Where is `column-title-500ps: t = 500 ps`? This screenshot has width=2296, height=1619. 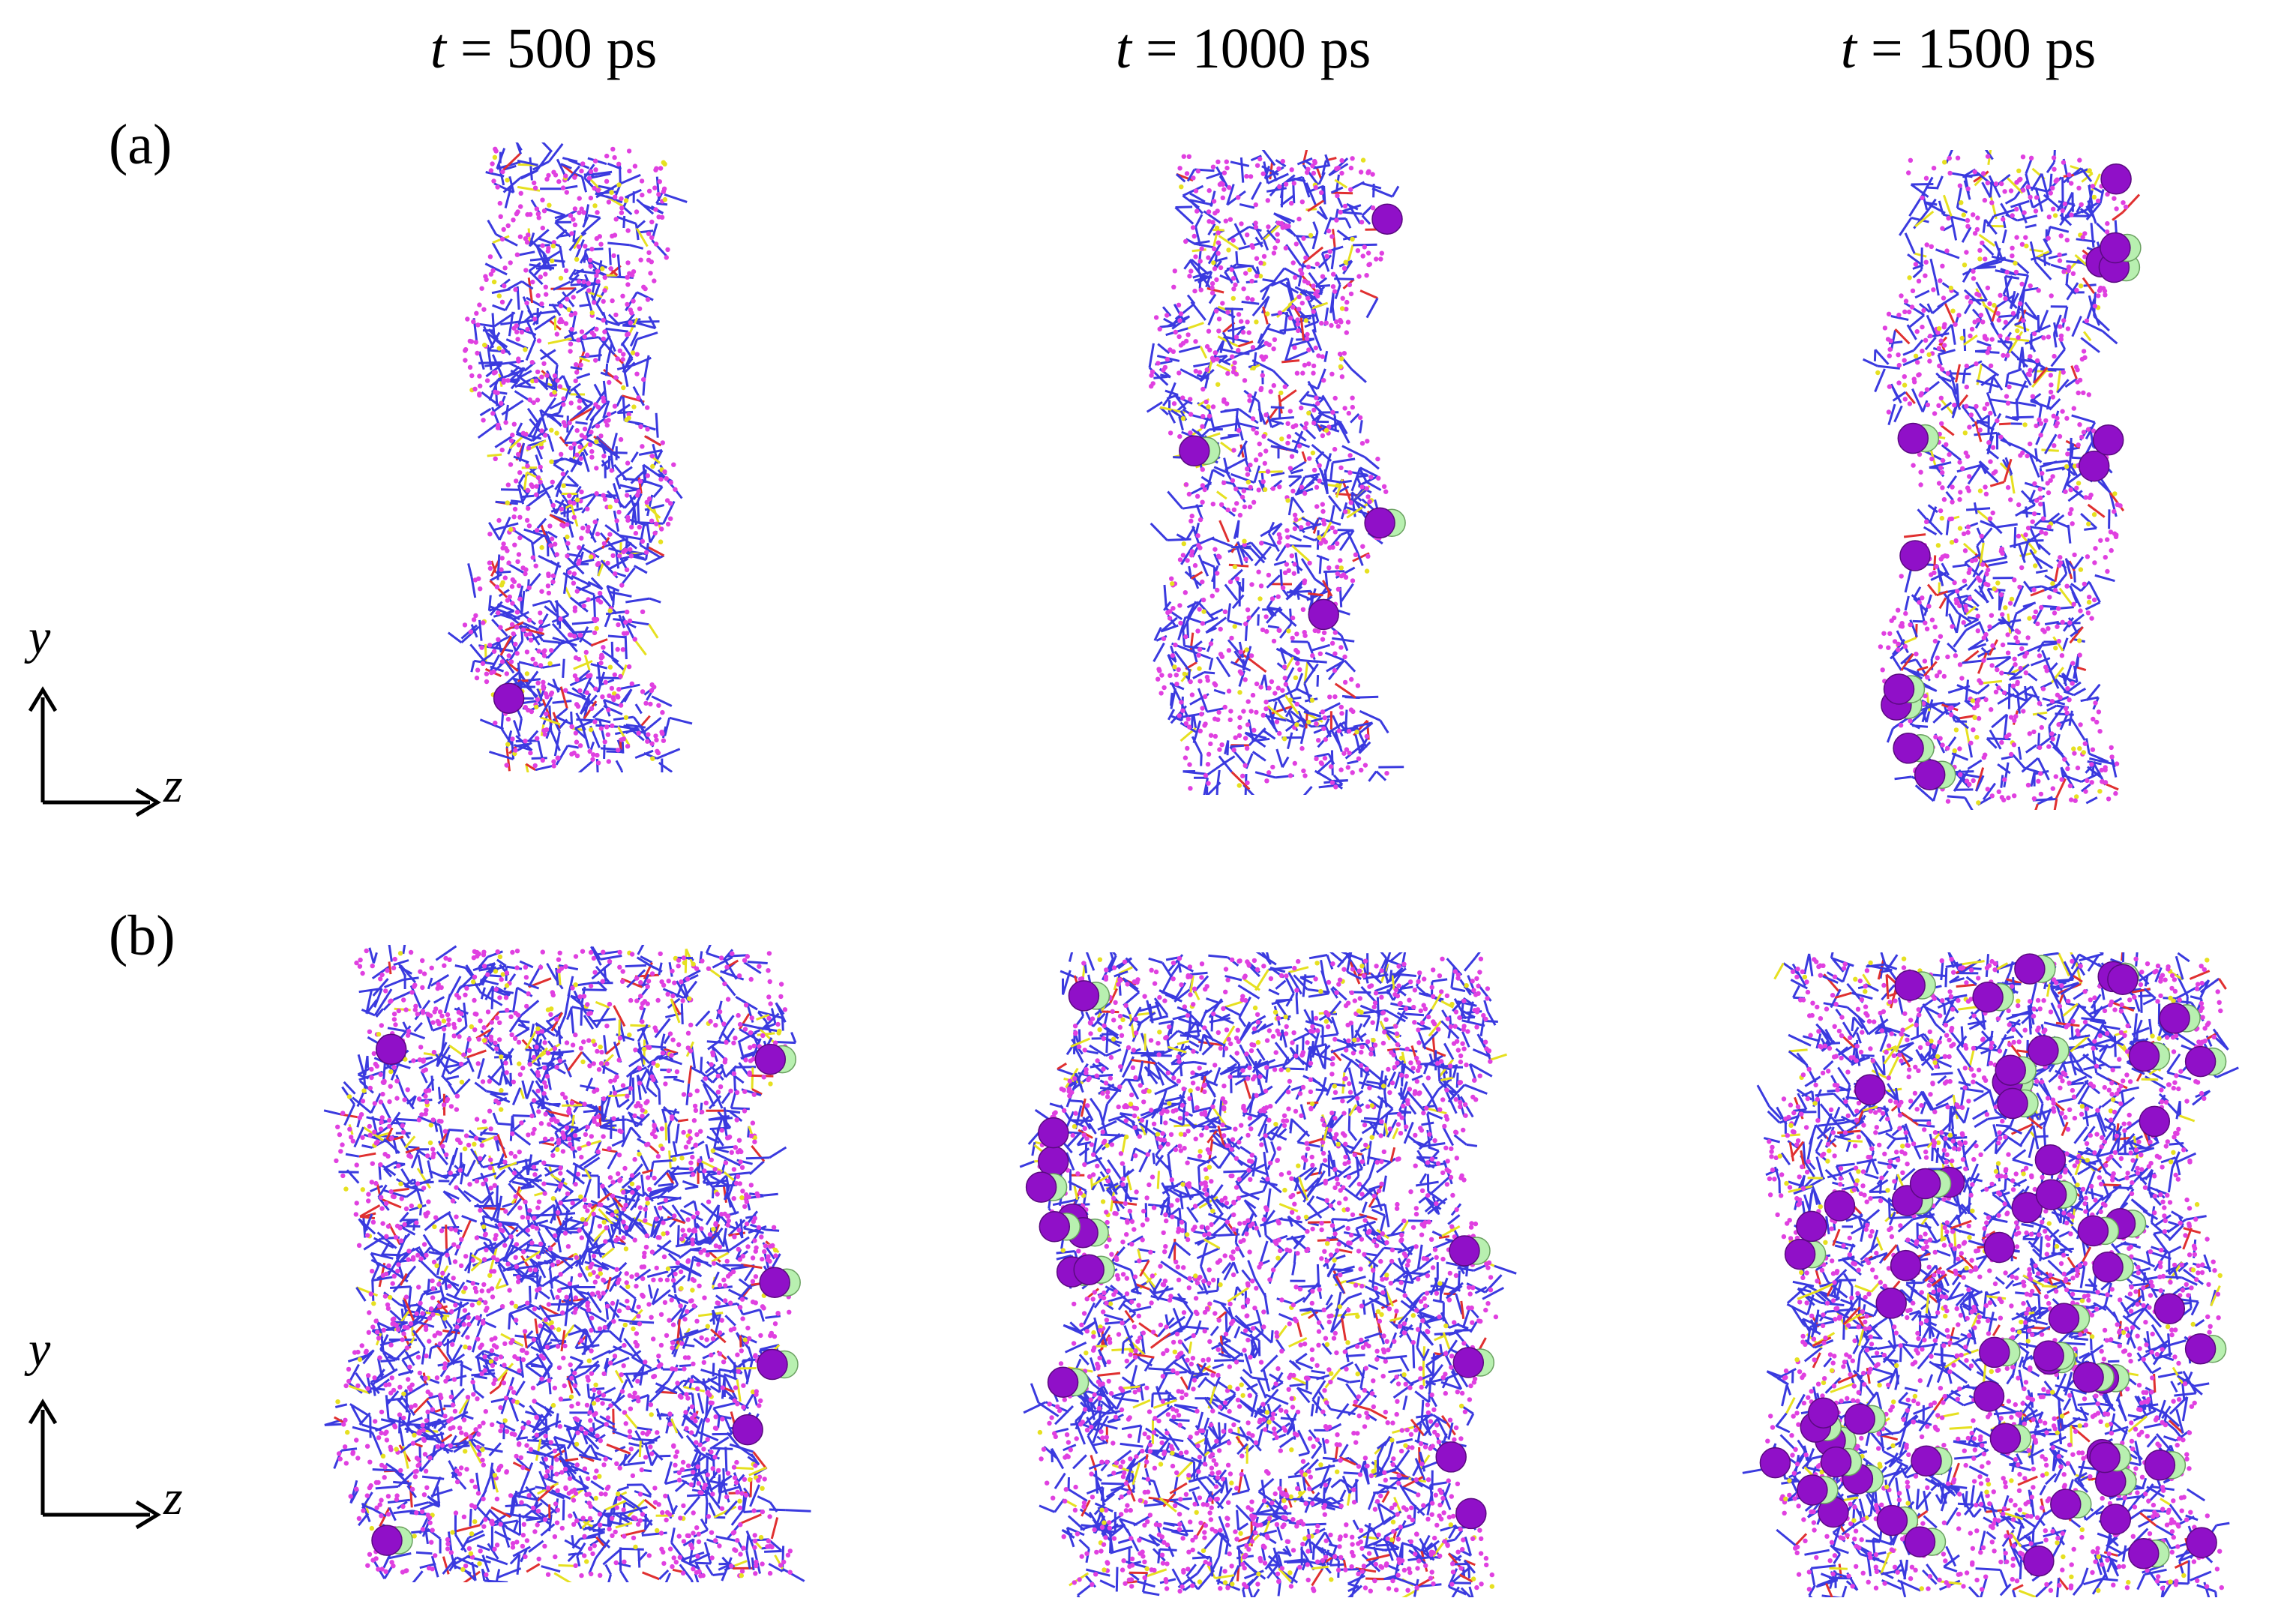 column-title-500ps: t = 500 ps is located at coordinates (544, 48).